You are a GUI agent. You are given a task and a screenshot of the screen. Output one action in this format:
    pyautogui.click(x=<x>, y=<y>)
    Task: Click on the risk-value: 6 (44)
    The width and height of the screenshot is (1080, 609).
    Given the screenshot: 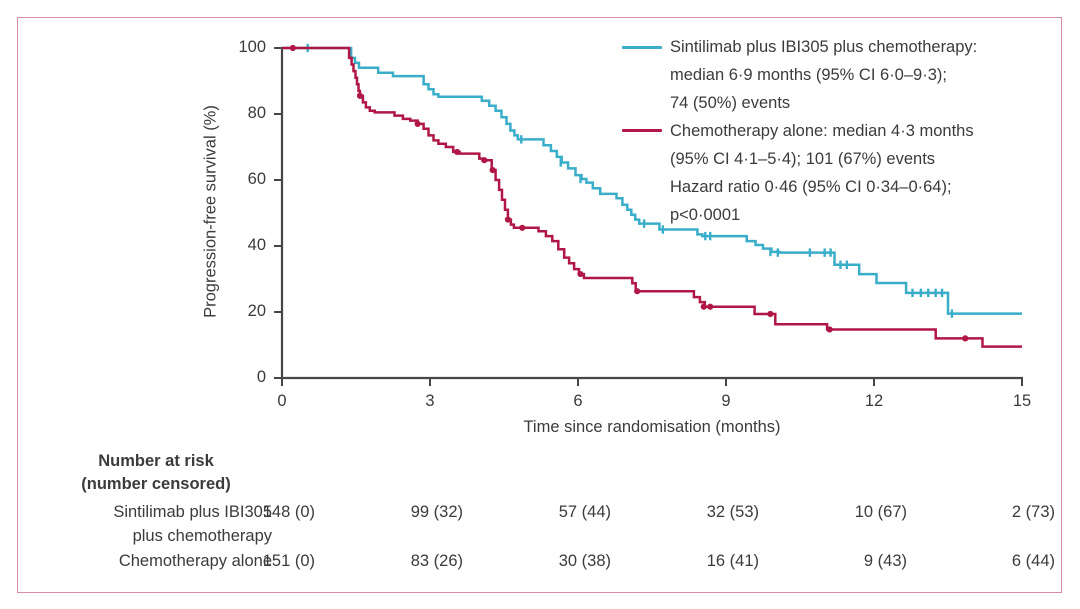 What is the action you would take?
    pyautogui.click(x=1033, y=561)
    